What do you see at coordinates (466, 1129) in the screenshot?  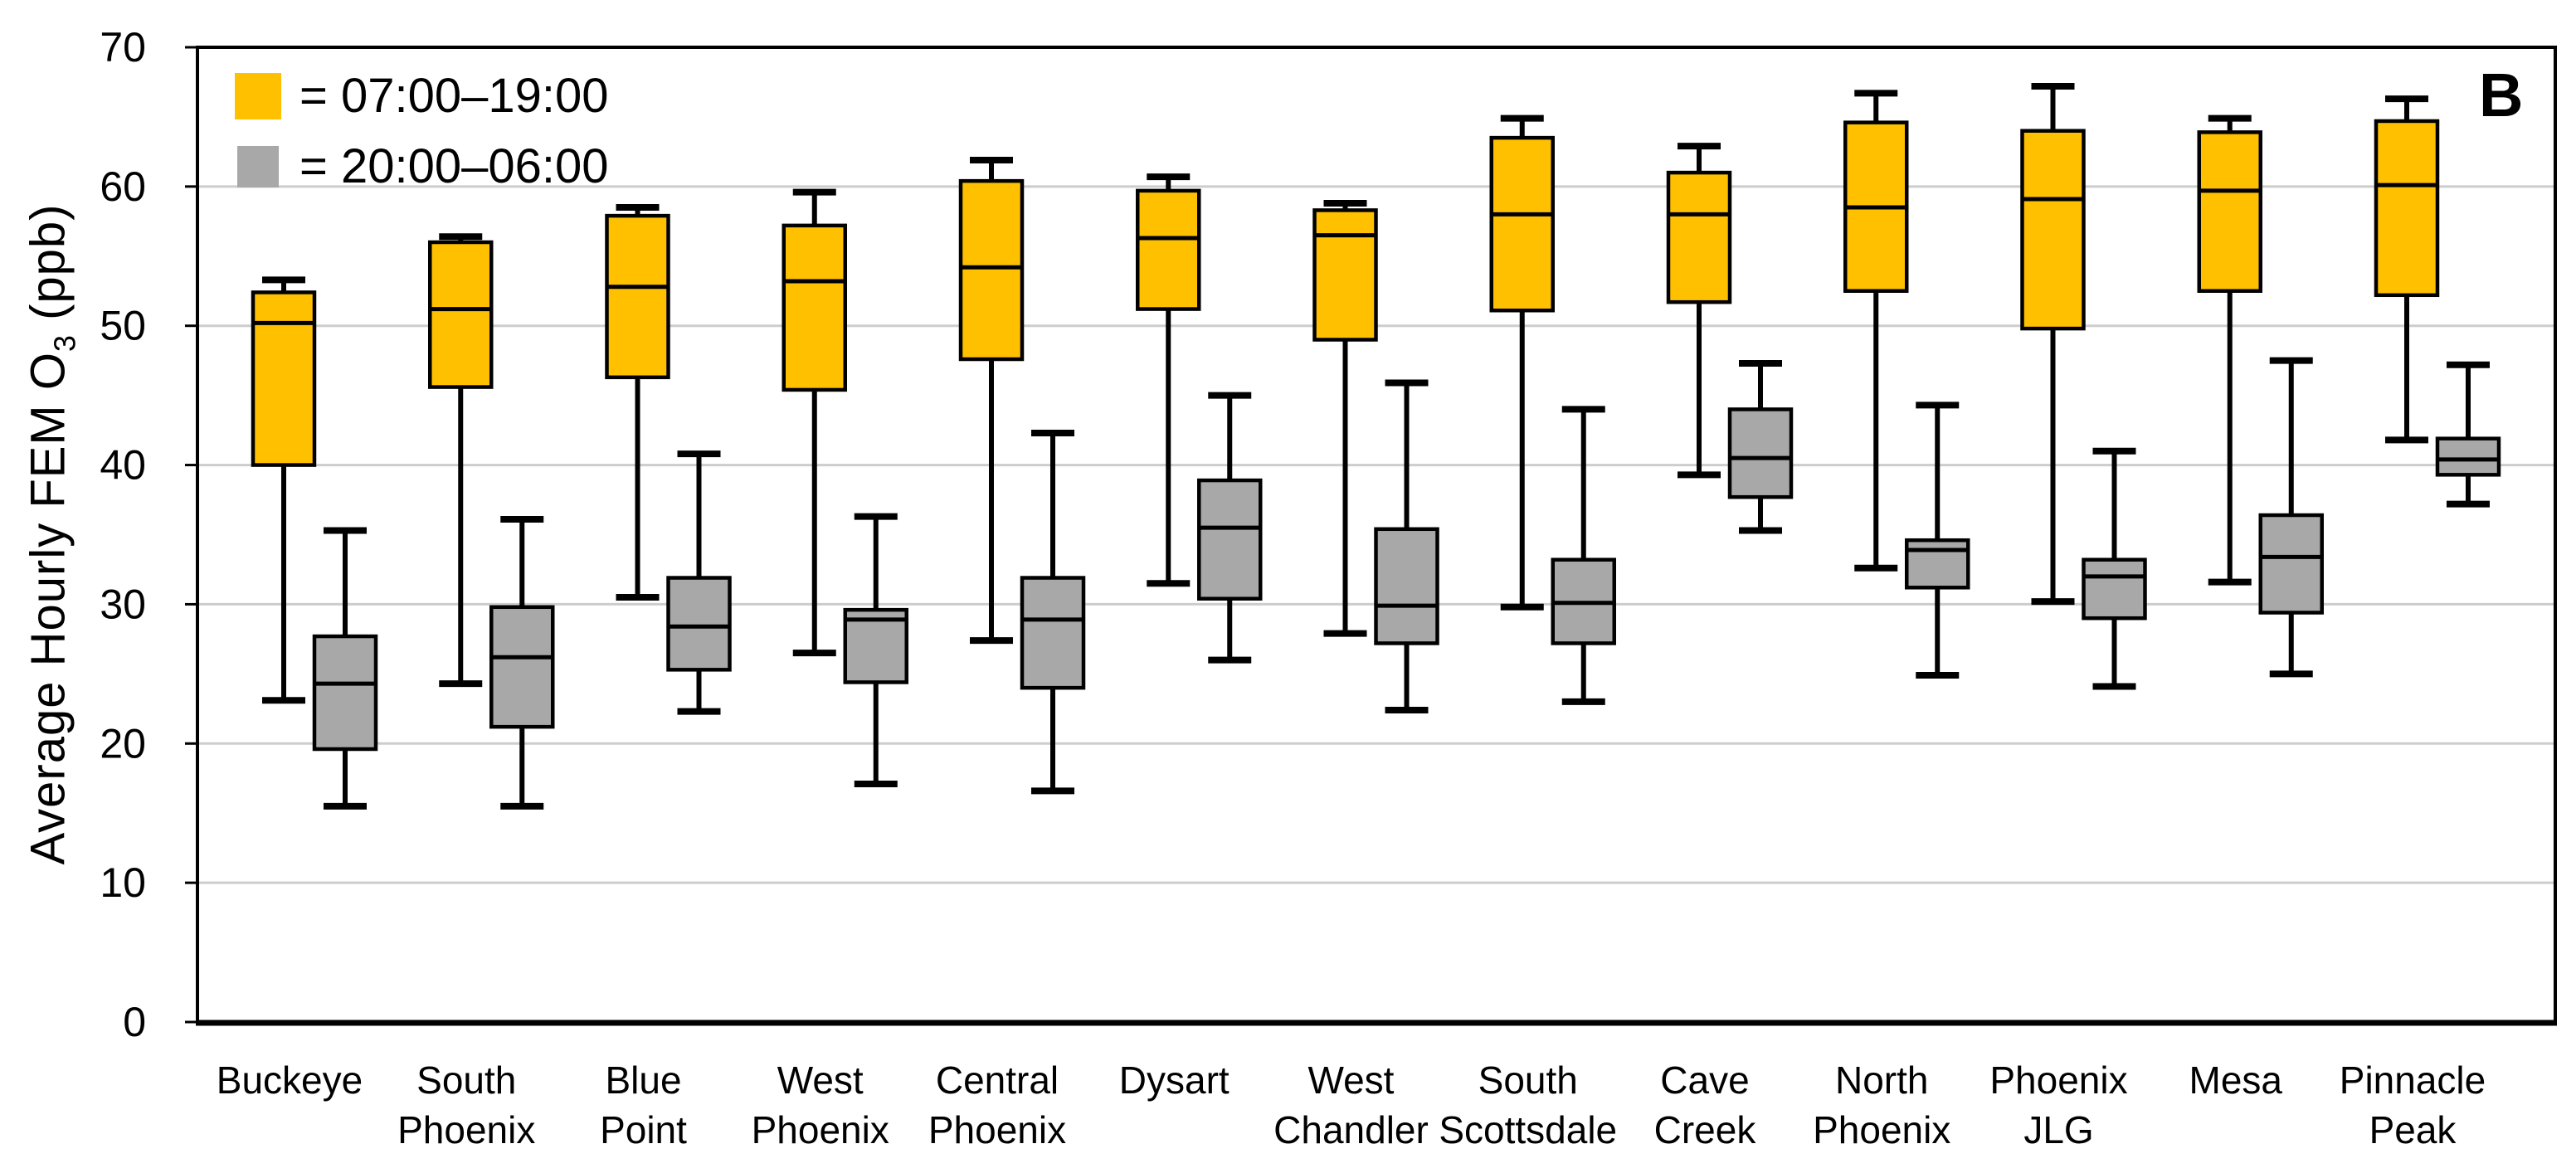 I see `category-label-south-phoenix-line2: Phoenix` at bounding box center [466, 1129].